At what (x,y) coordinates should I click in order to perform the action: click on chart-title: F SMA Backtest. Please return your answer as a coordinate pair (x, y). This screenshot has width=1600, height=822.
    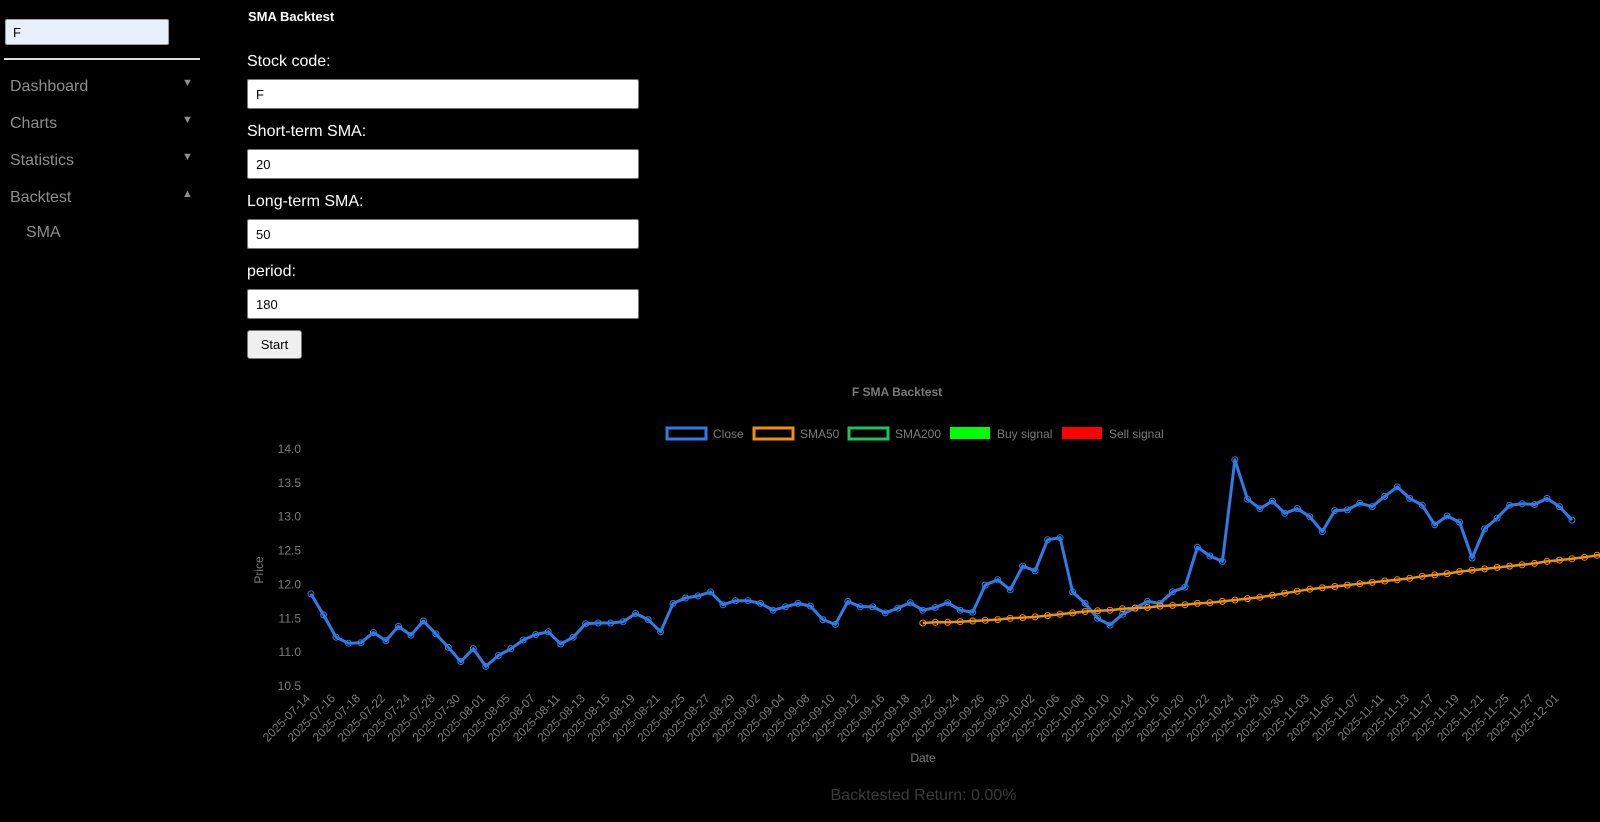
    Looking at the image, I should click on (897, 392).